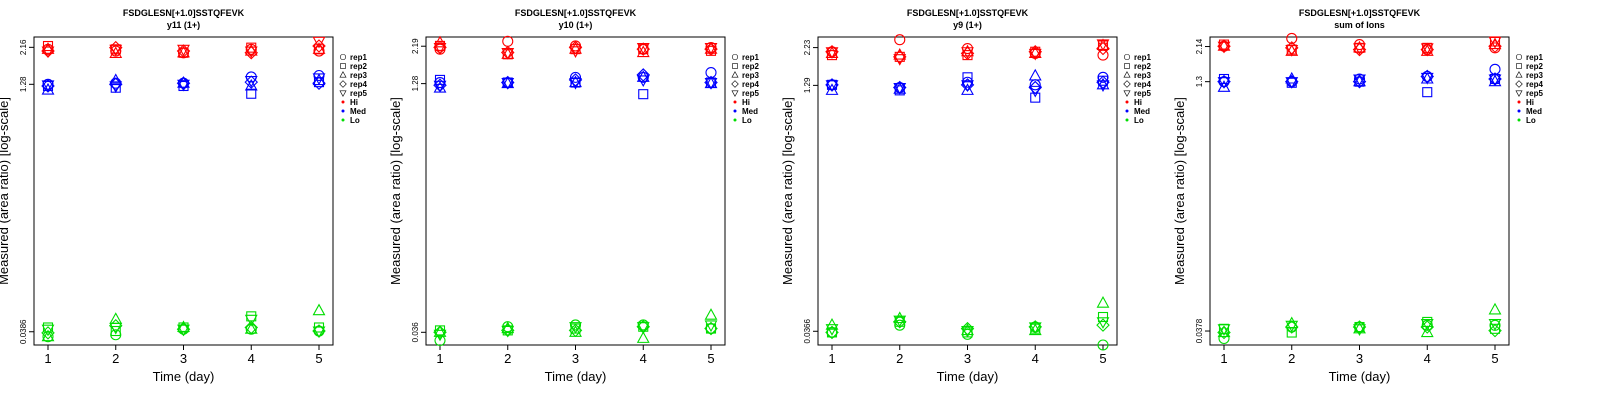 The image size is (1600, 405). I want to click on x-tick-label: 4, so click(1035, 358).